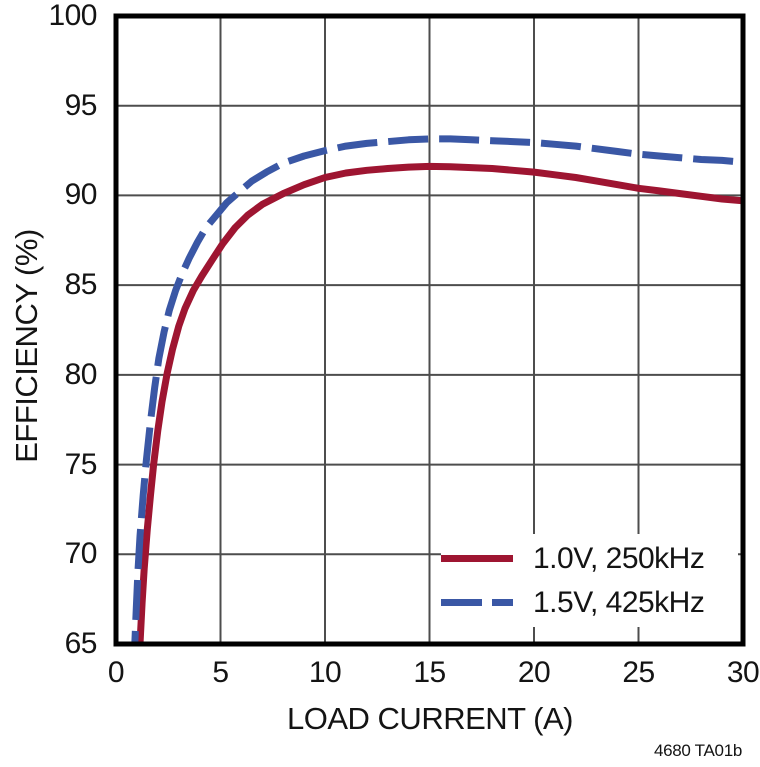 This screenshot has height=767, width=760. What do you see at coordinates (589, 580) in the screenshot?
I see `chart-legend: 1.0V, 250kHz 1.5V, 425kHz` at bounding box center [589, 580].